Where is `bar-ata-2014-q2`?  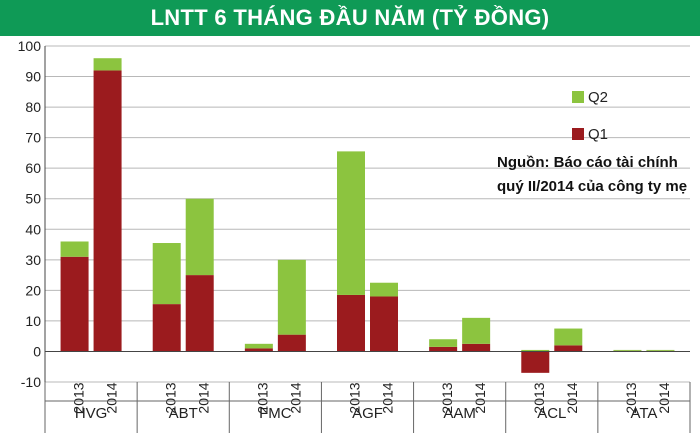
bar-ata-2014-q2 is located at coordinates (660, 350).